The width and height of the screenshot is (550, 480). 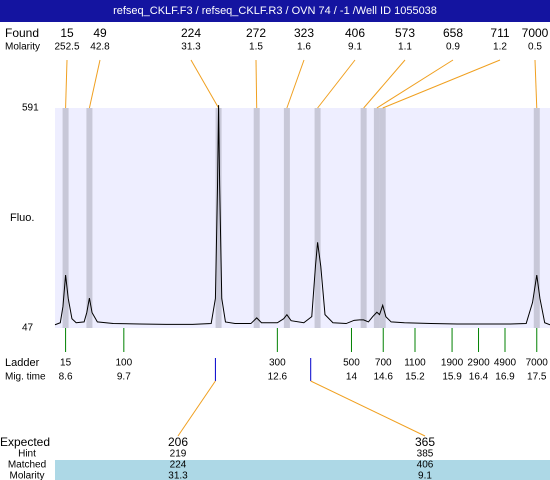 I want to click on expected-hint: 219, so click(x=178, y=454).